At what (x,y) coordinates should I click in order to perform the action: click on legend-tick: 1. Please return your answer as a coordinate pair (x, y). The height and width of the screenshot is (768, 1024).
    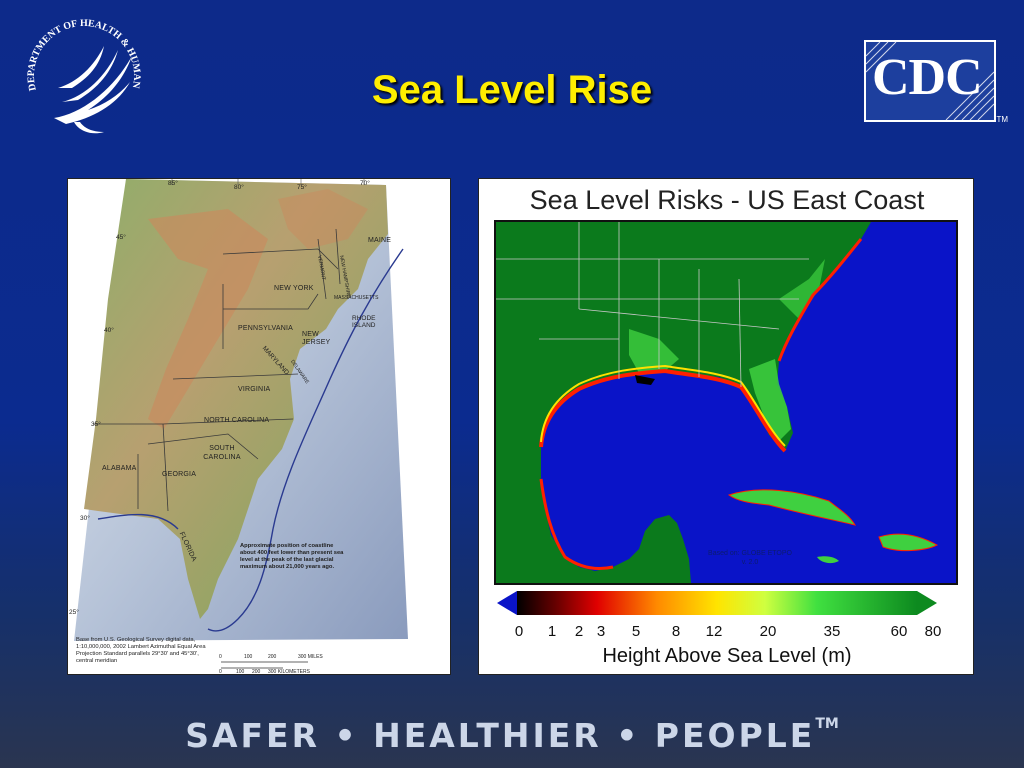
    Looking at the image, I should click on (552, 631).